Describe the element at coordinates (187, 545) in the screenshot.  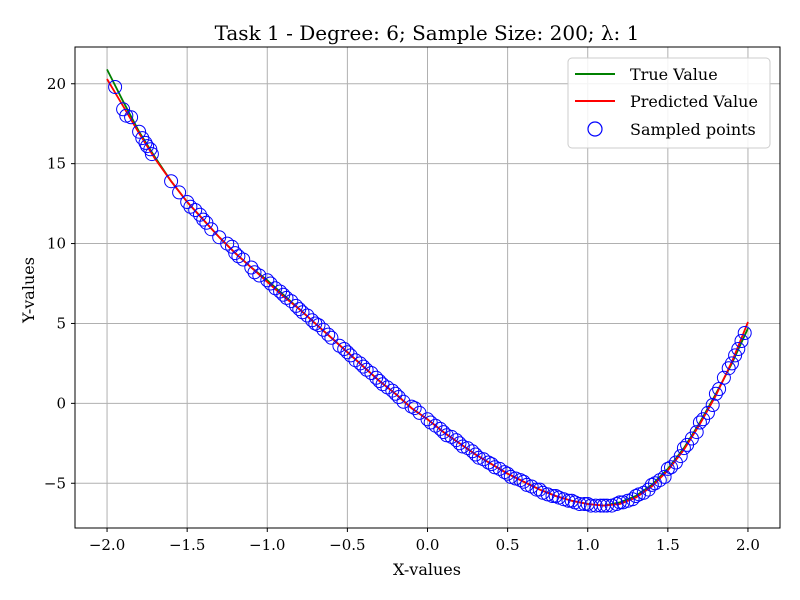
I see `x-tick-label: −1.5` at that location.